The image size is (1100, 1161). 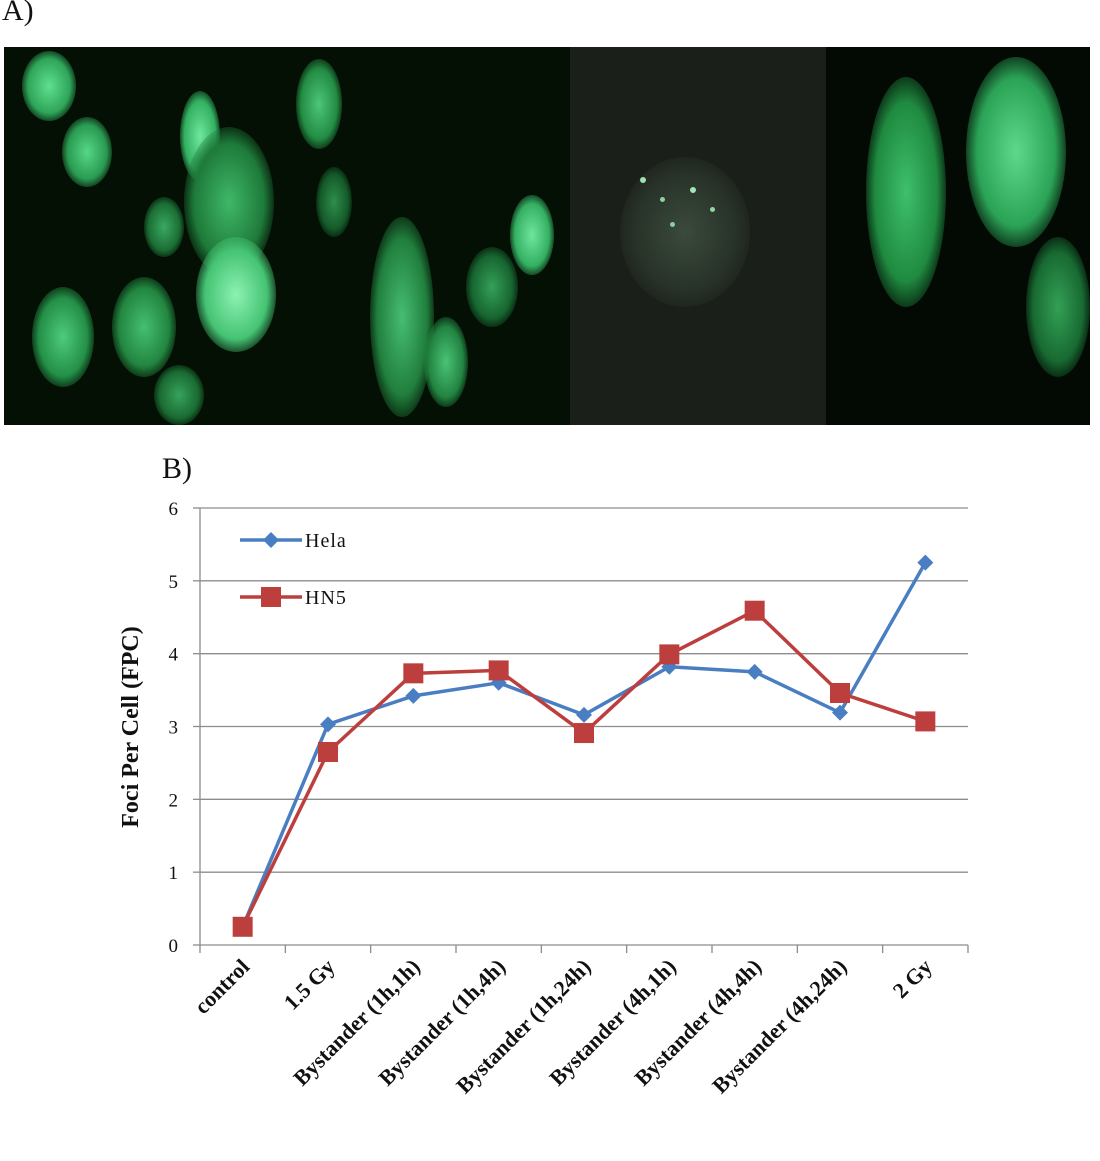 I want to click on y-tick-label: 3, so click(x=174, y=728).